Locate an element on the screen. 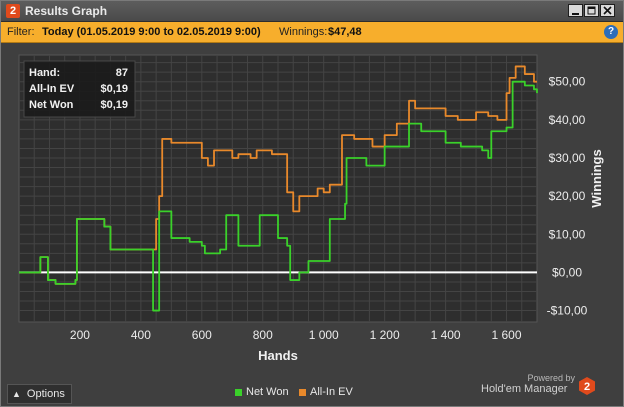  maximize-icon is located at coordinates (591, 10).